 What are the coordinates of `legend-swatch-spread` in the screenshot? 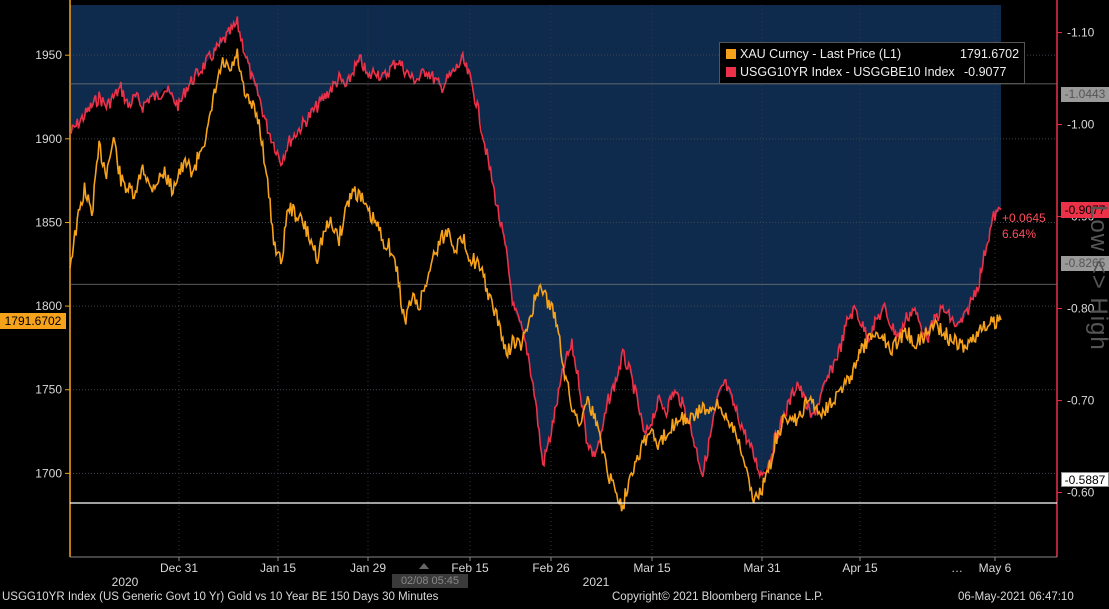 It's located at (731, 72).